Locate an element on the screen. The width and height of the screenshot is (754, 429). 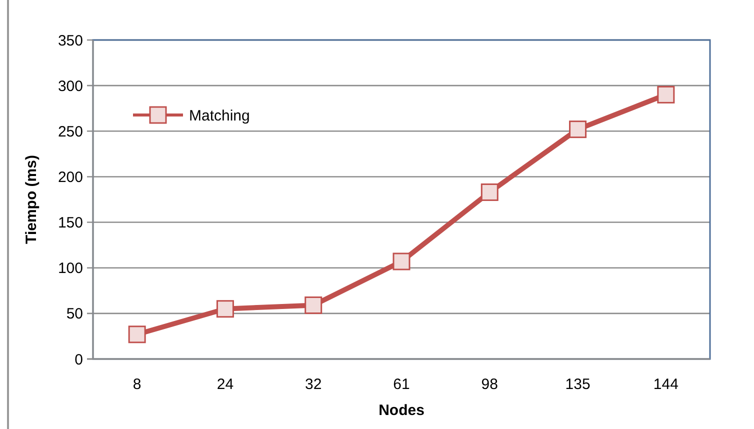
y-tick-label: 350 is located at coordinates (70, 41).